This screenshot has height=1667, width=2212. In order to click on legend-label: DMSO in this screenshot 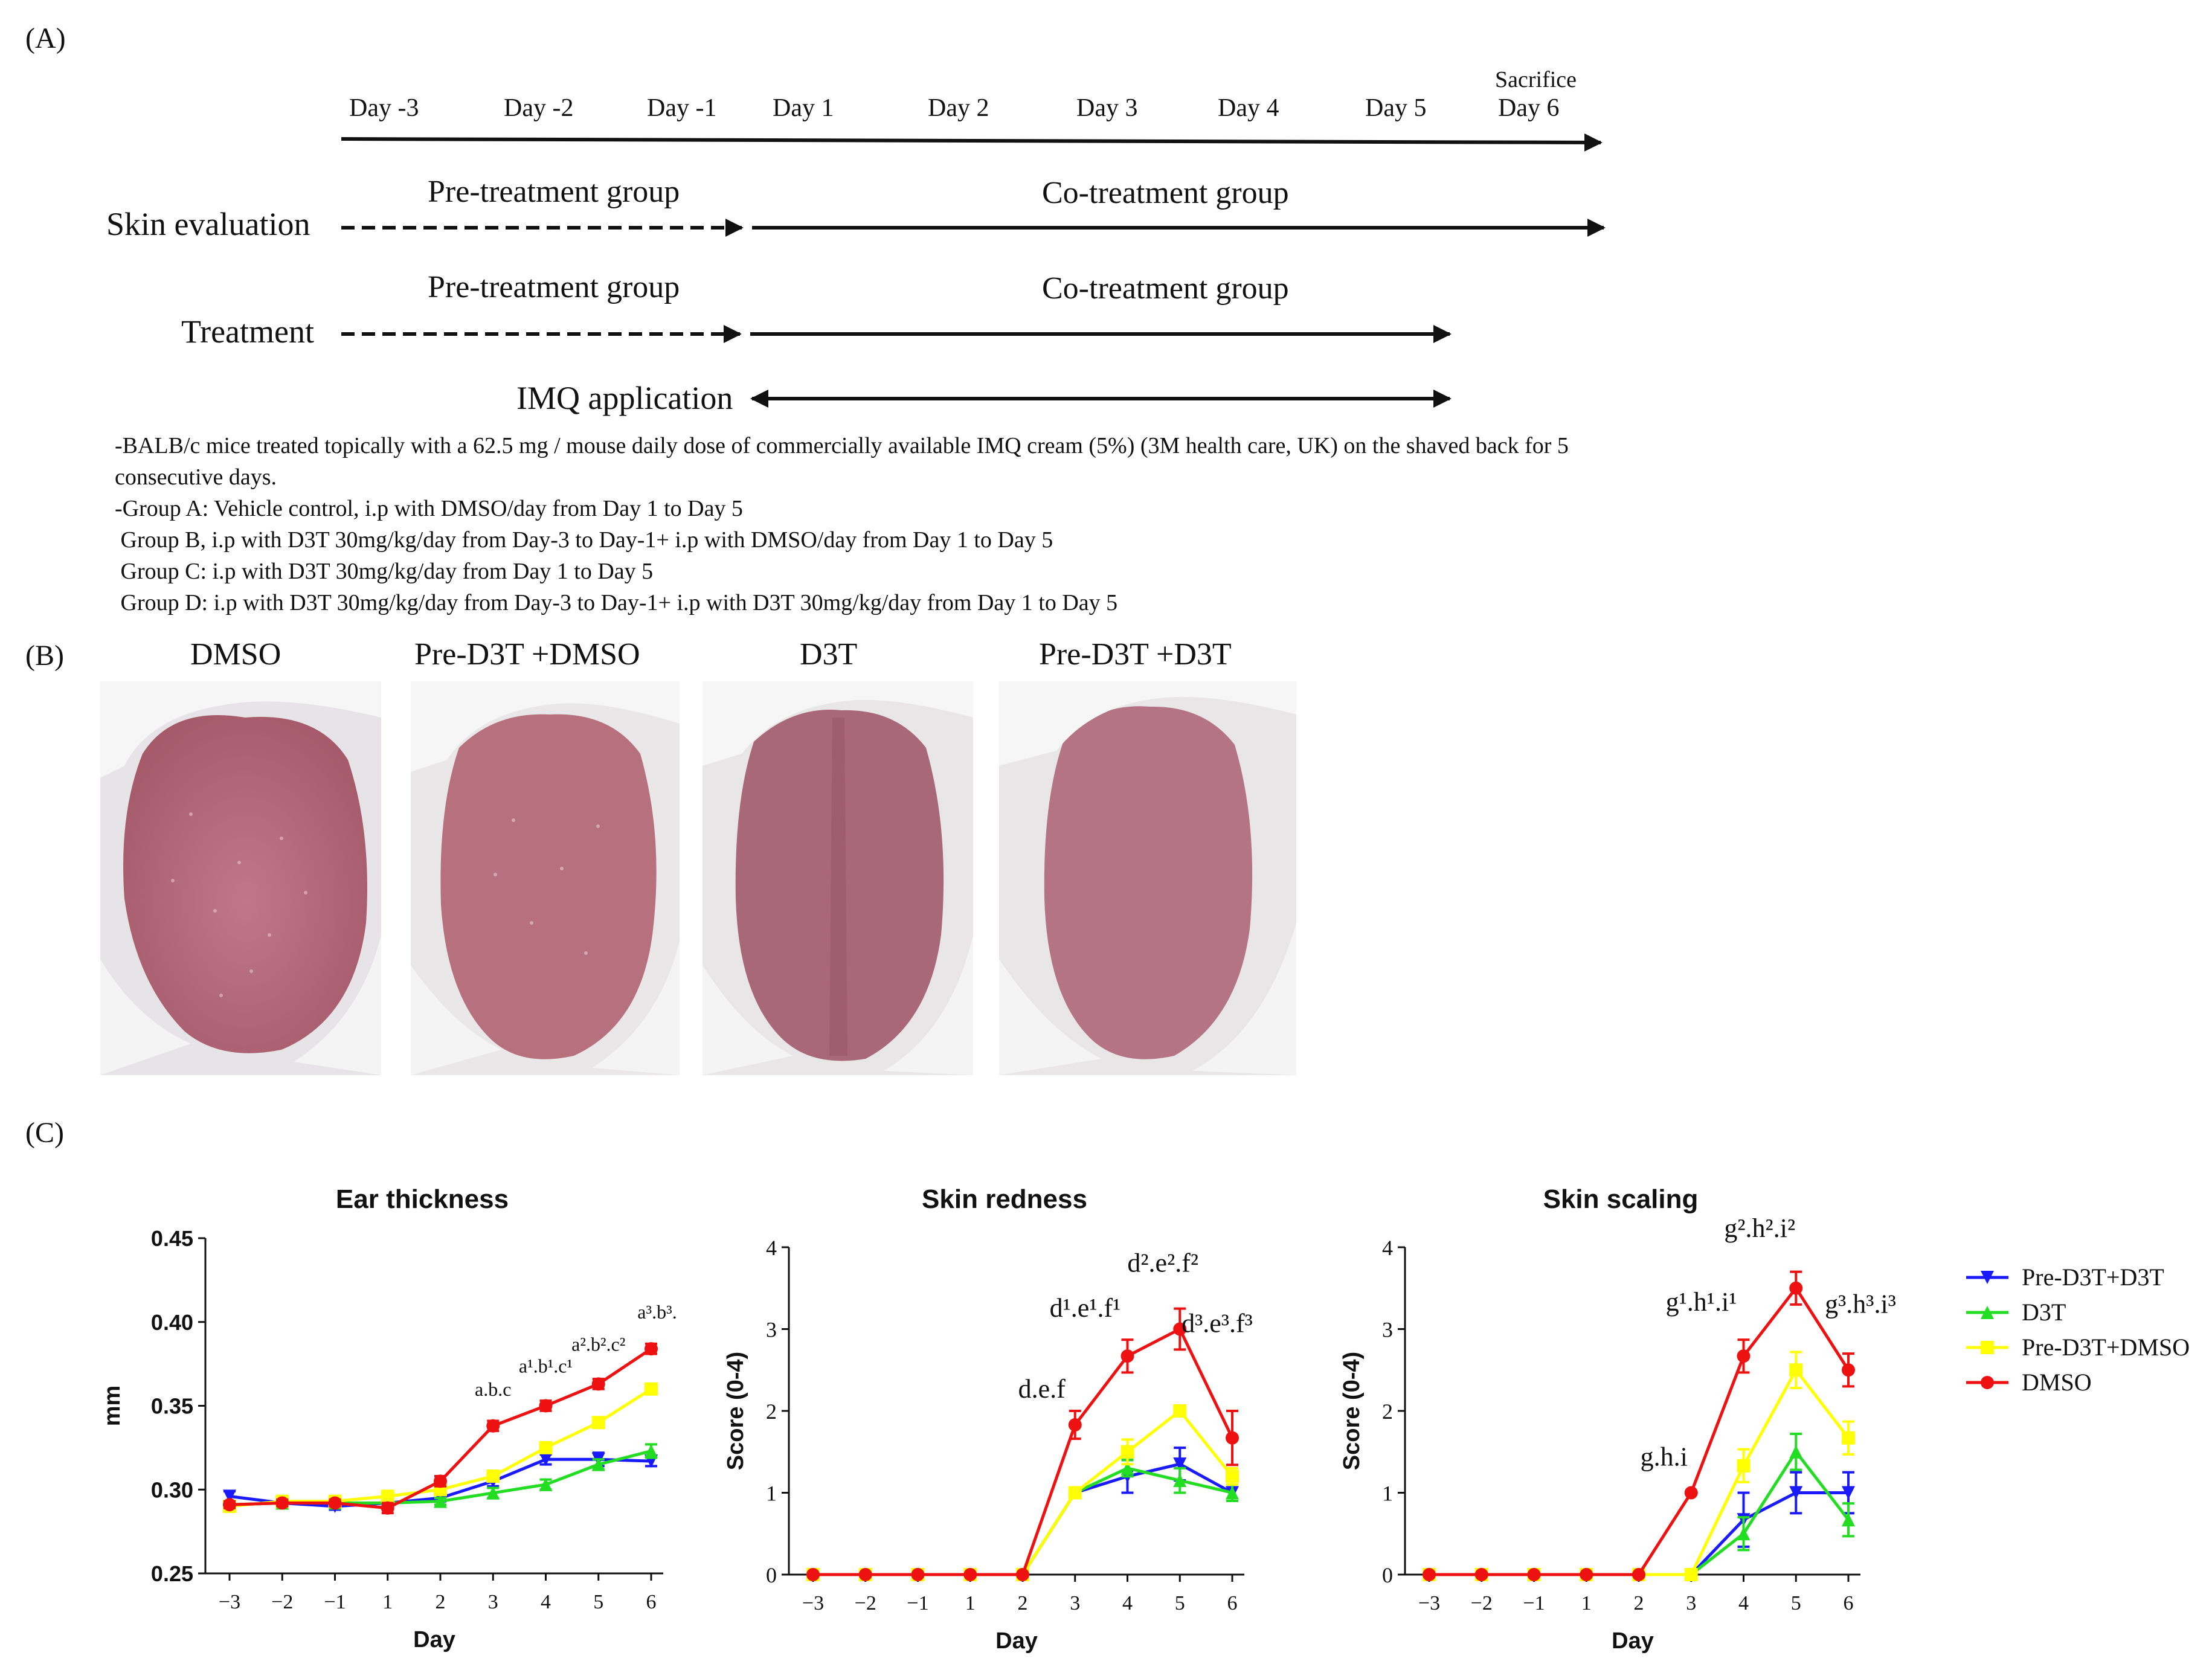, I will do `click(2057, 1382)`.